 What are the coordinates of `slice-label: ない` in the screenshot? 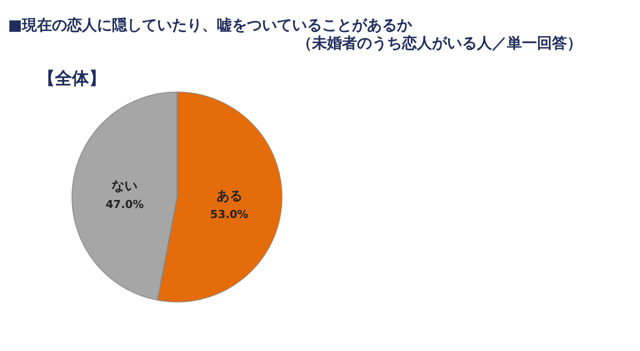 It's located at (125, 186).